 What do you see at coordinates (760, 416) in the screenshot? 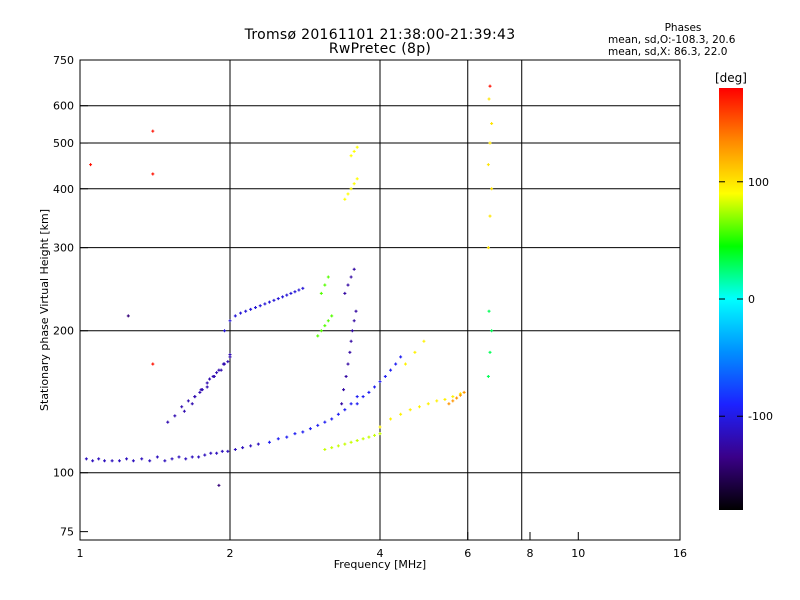
I see `colorbar-tick-label: -100` at bounding box center [760, 416].